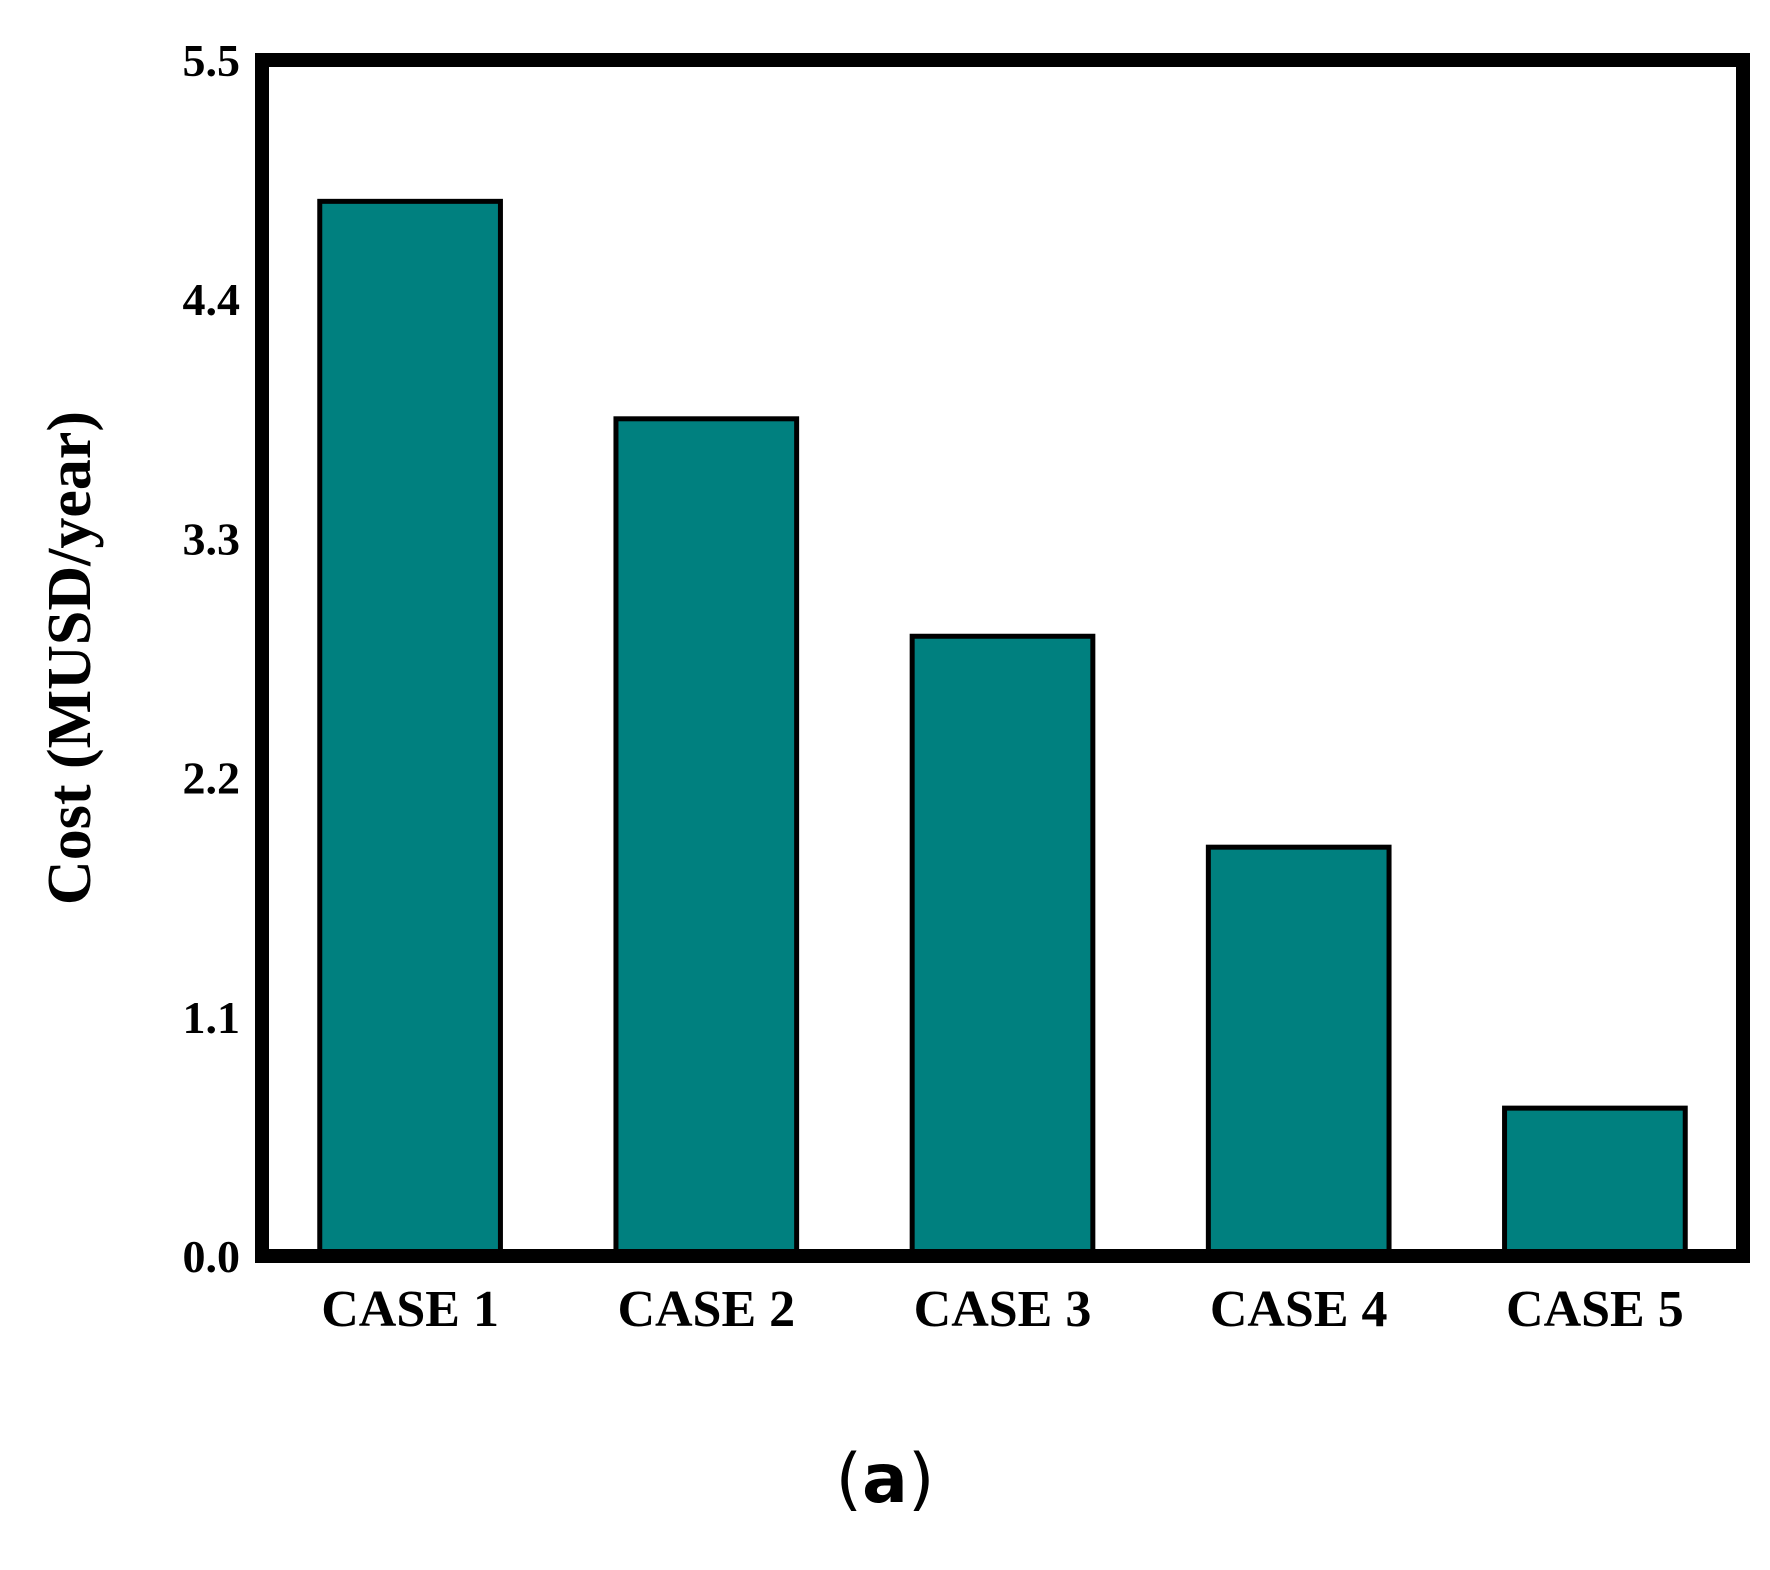 The width and height of the screenshot is (1770, 1570). I want to click on x-tick-label-2: CASE 2, so click(706, 1309).